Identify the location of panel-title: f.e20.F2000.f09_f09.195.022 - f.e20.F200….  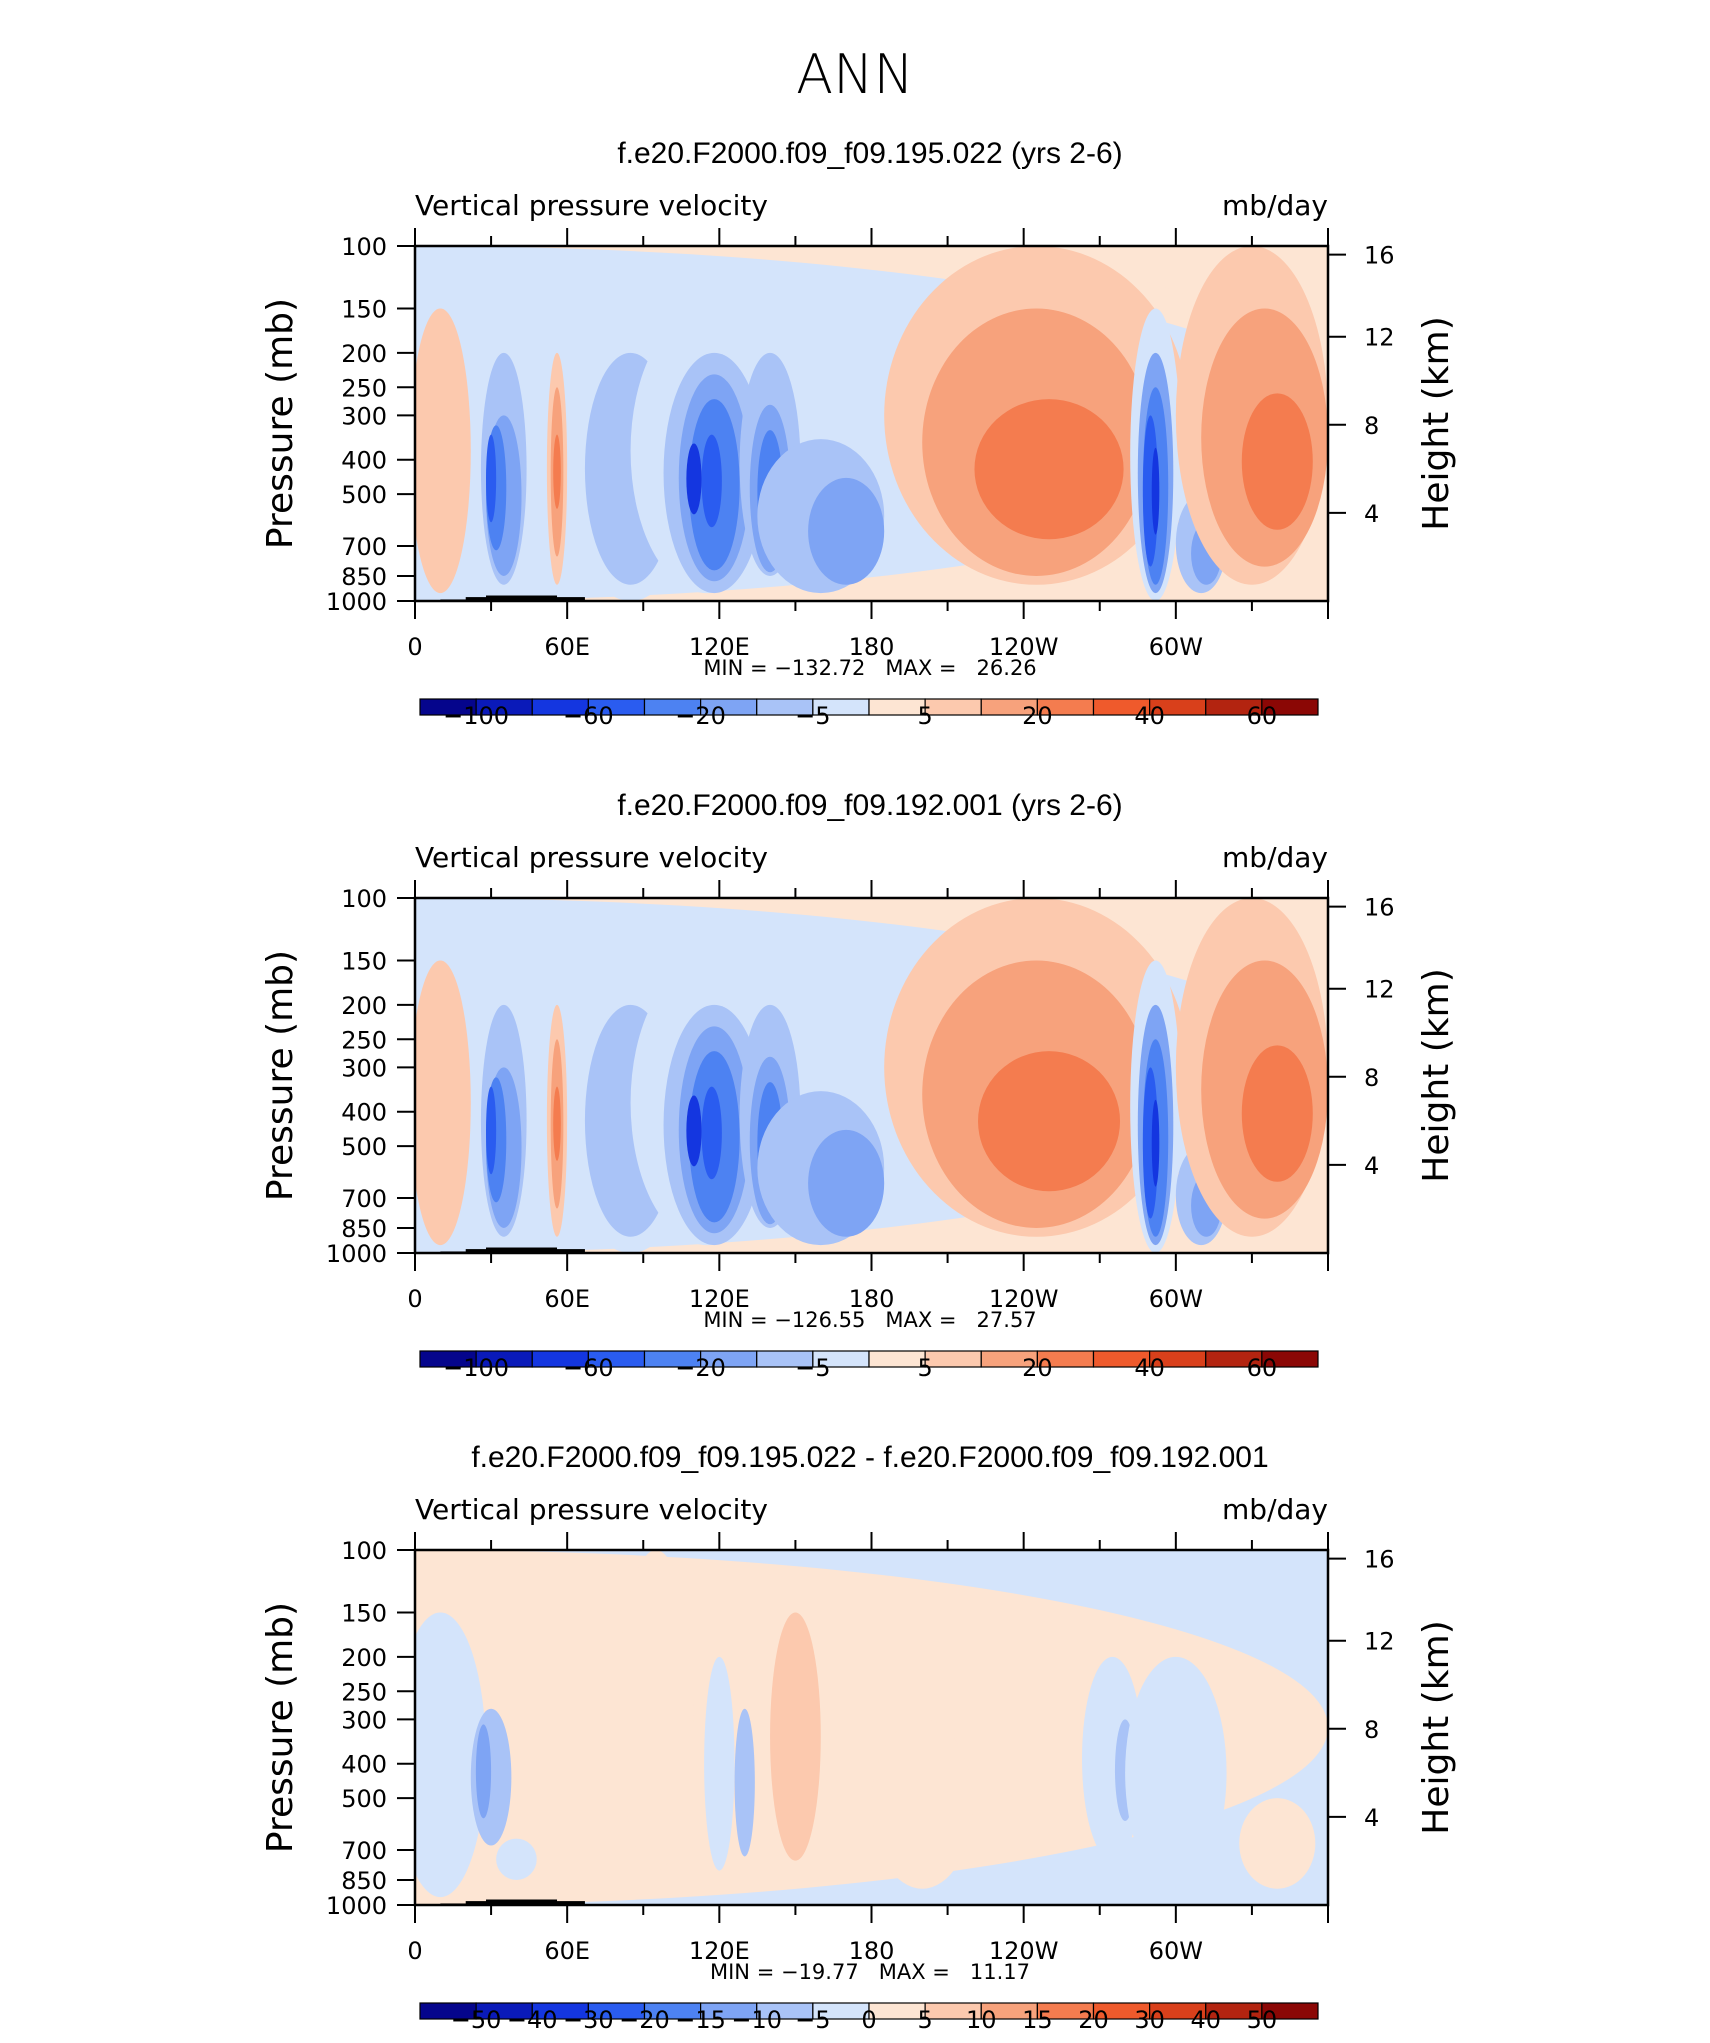
(869, 1457).